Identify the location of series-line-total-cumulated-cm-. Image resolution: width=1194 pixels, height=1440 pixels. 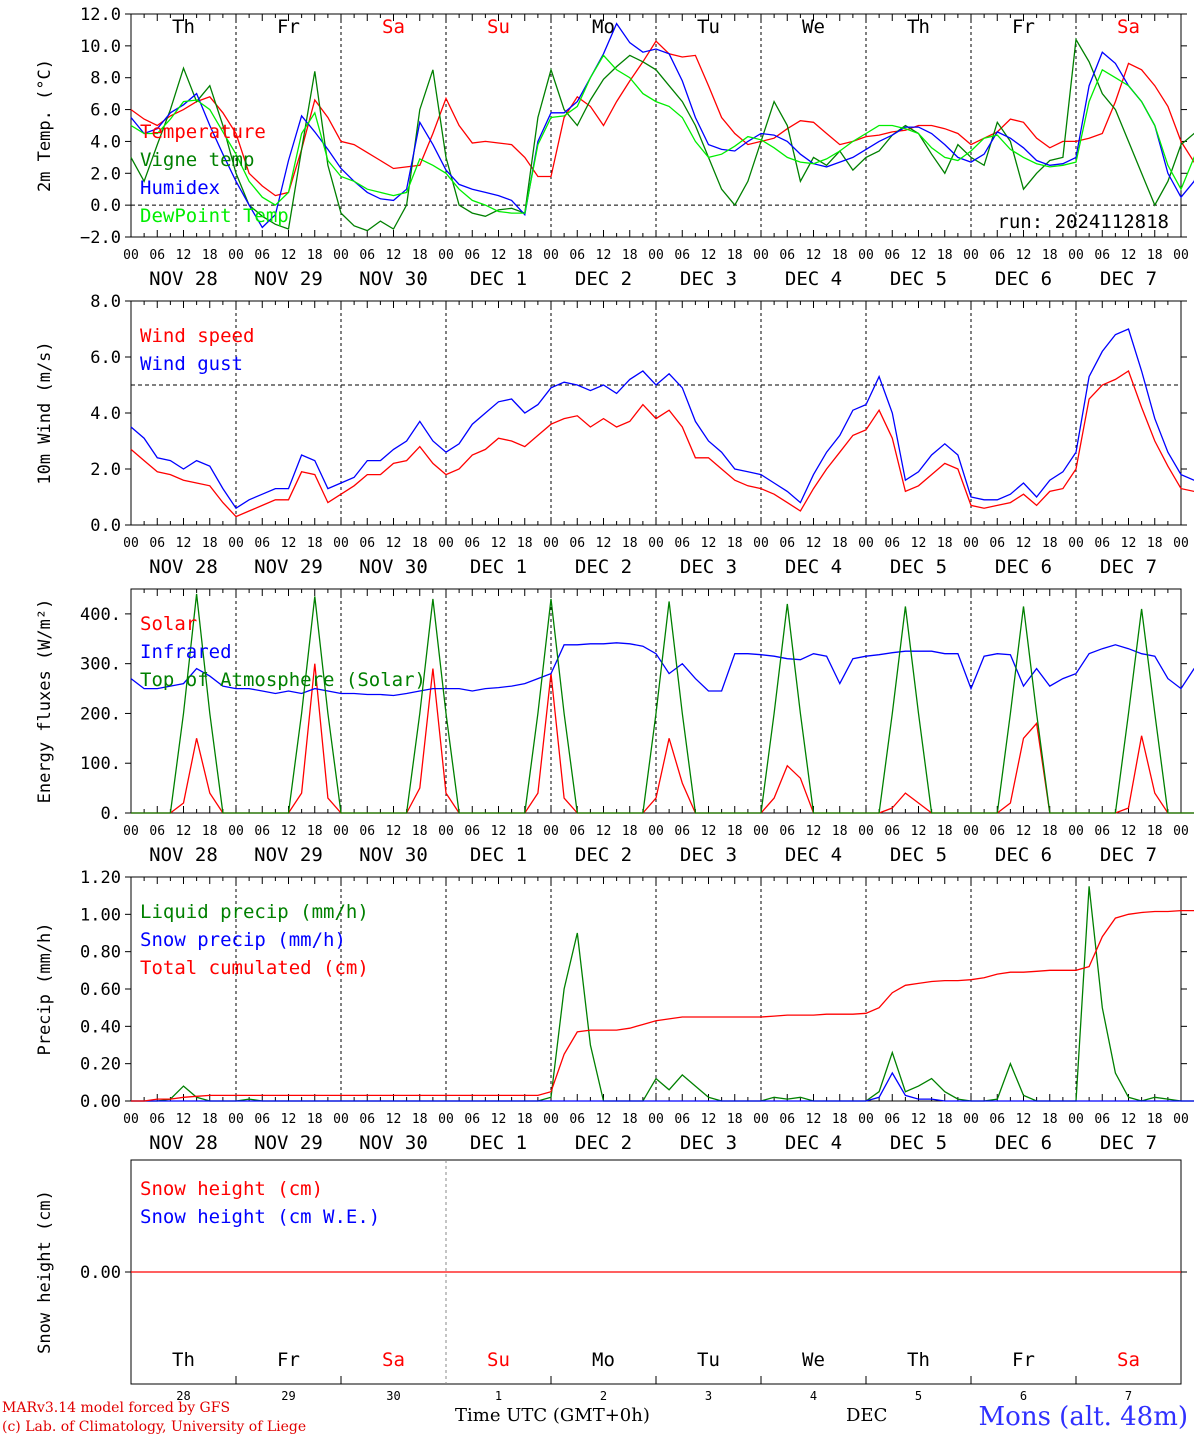
(662, 1005).